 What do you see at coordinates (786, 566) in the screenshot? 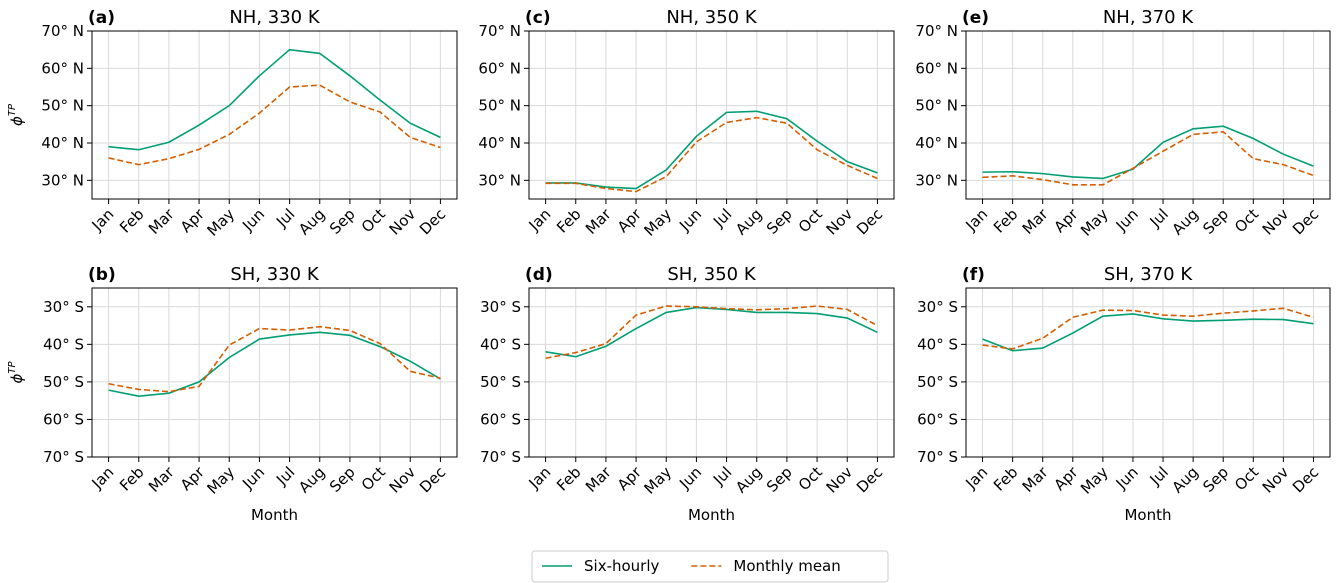
I see `legend-label: Monthly mean` at bounding box center [786, 566].